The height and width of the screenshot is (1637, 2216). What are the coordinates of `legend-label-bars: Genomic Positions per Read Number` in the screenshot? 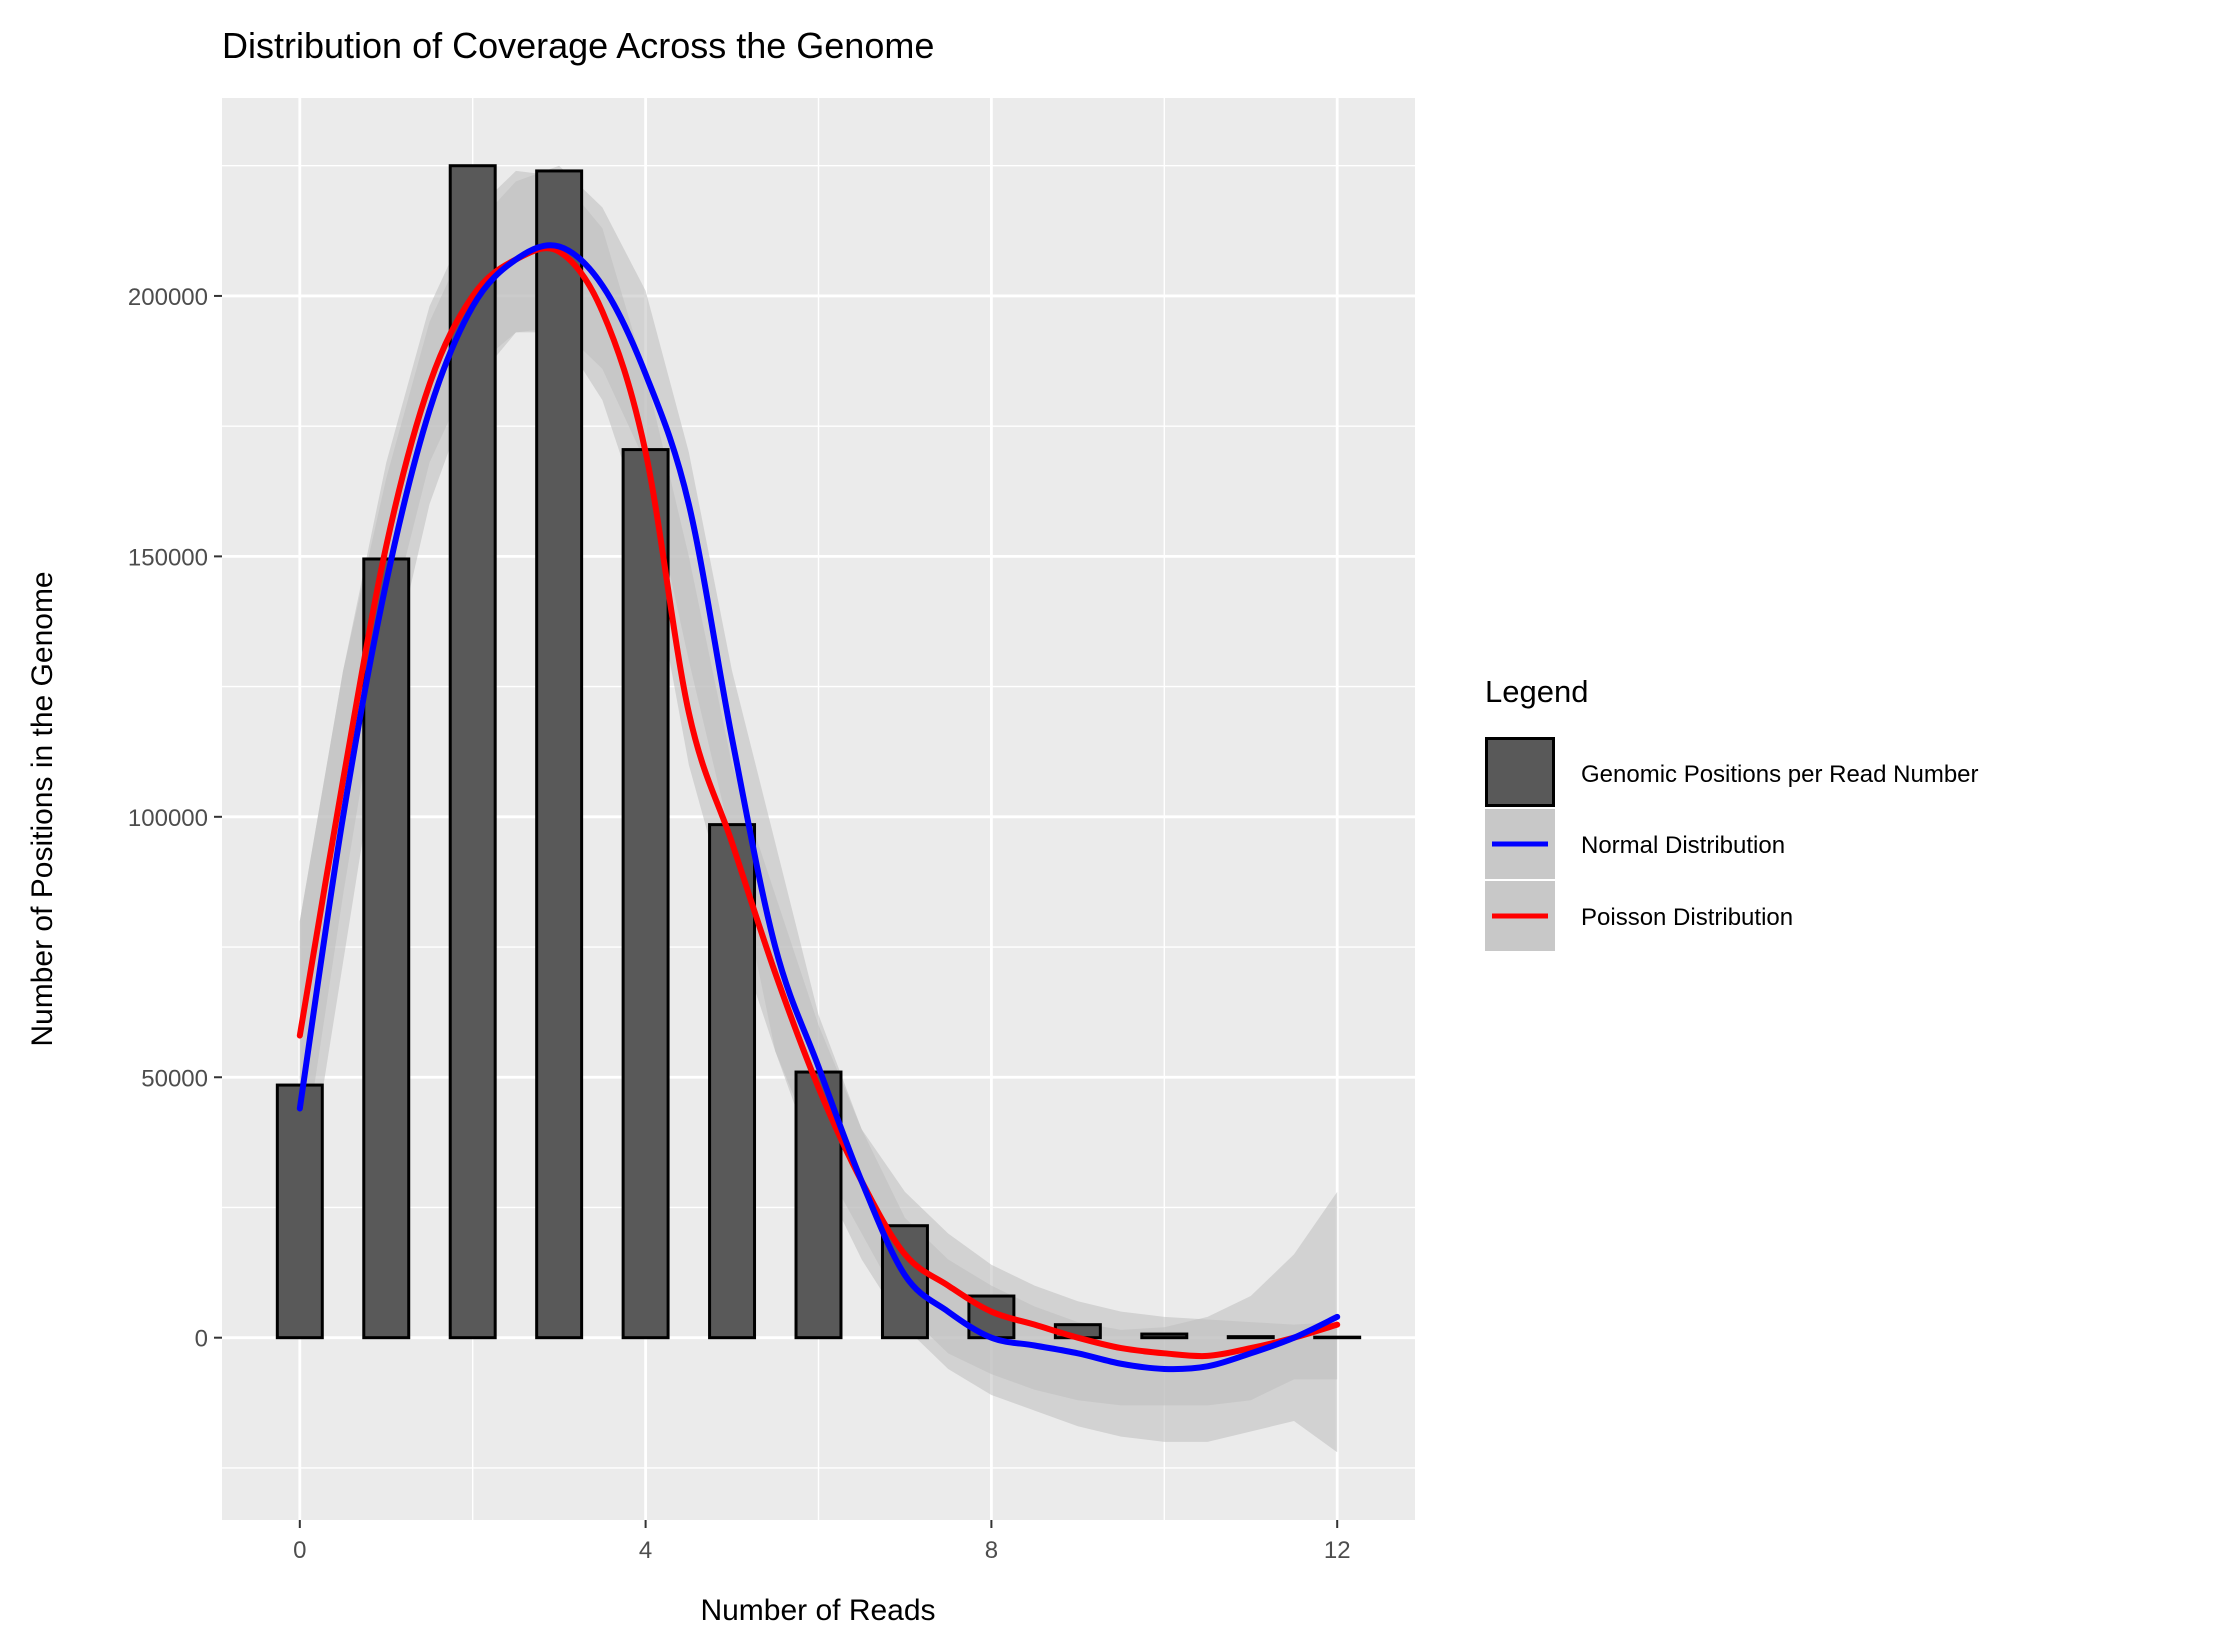 It's located at (1780, 774).